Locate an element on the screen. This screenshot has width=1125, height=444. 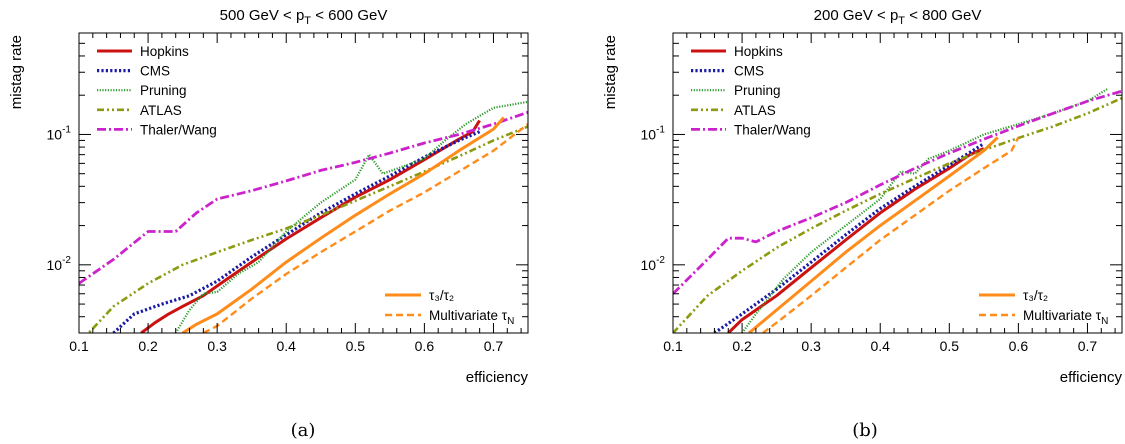
panel-caption: (a) is located at coordinates (303, 430).